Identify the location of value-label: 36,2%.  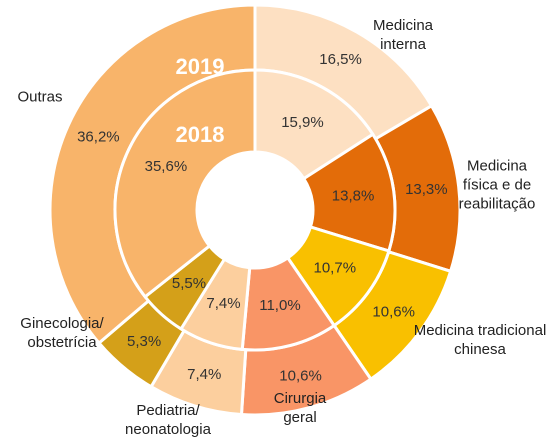
(98, 137).